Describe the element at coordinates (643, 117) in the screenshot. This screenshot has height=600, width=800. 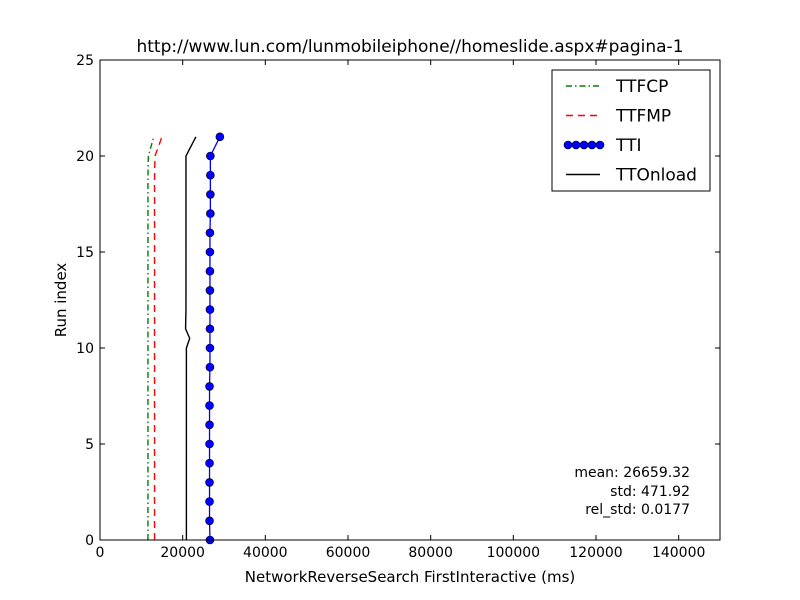
I see `legend-label-ttfmp: TTFMP` at that location.